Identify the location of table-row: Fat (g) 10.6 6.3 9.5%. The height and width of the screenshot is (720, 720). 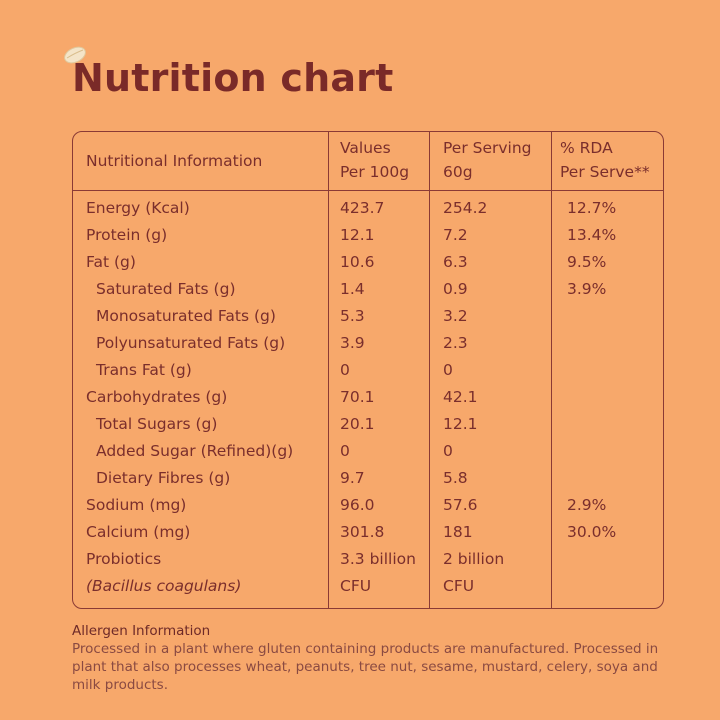
(368, 262).